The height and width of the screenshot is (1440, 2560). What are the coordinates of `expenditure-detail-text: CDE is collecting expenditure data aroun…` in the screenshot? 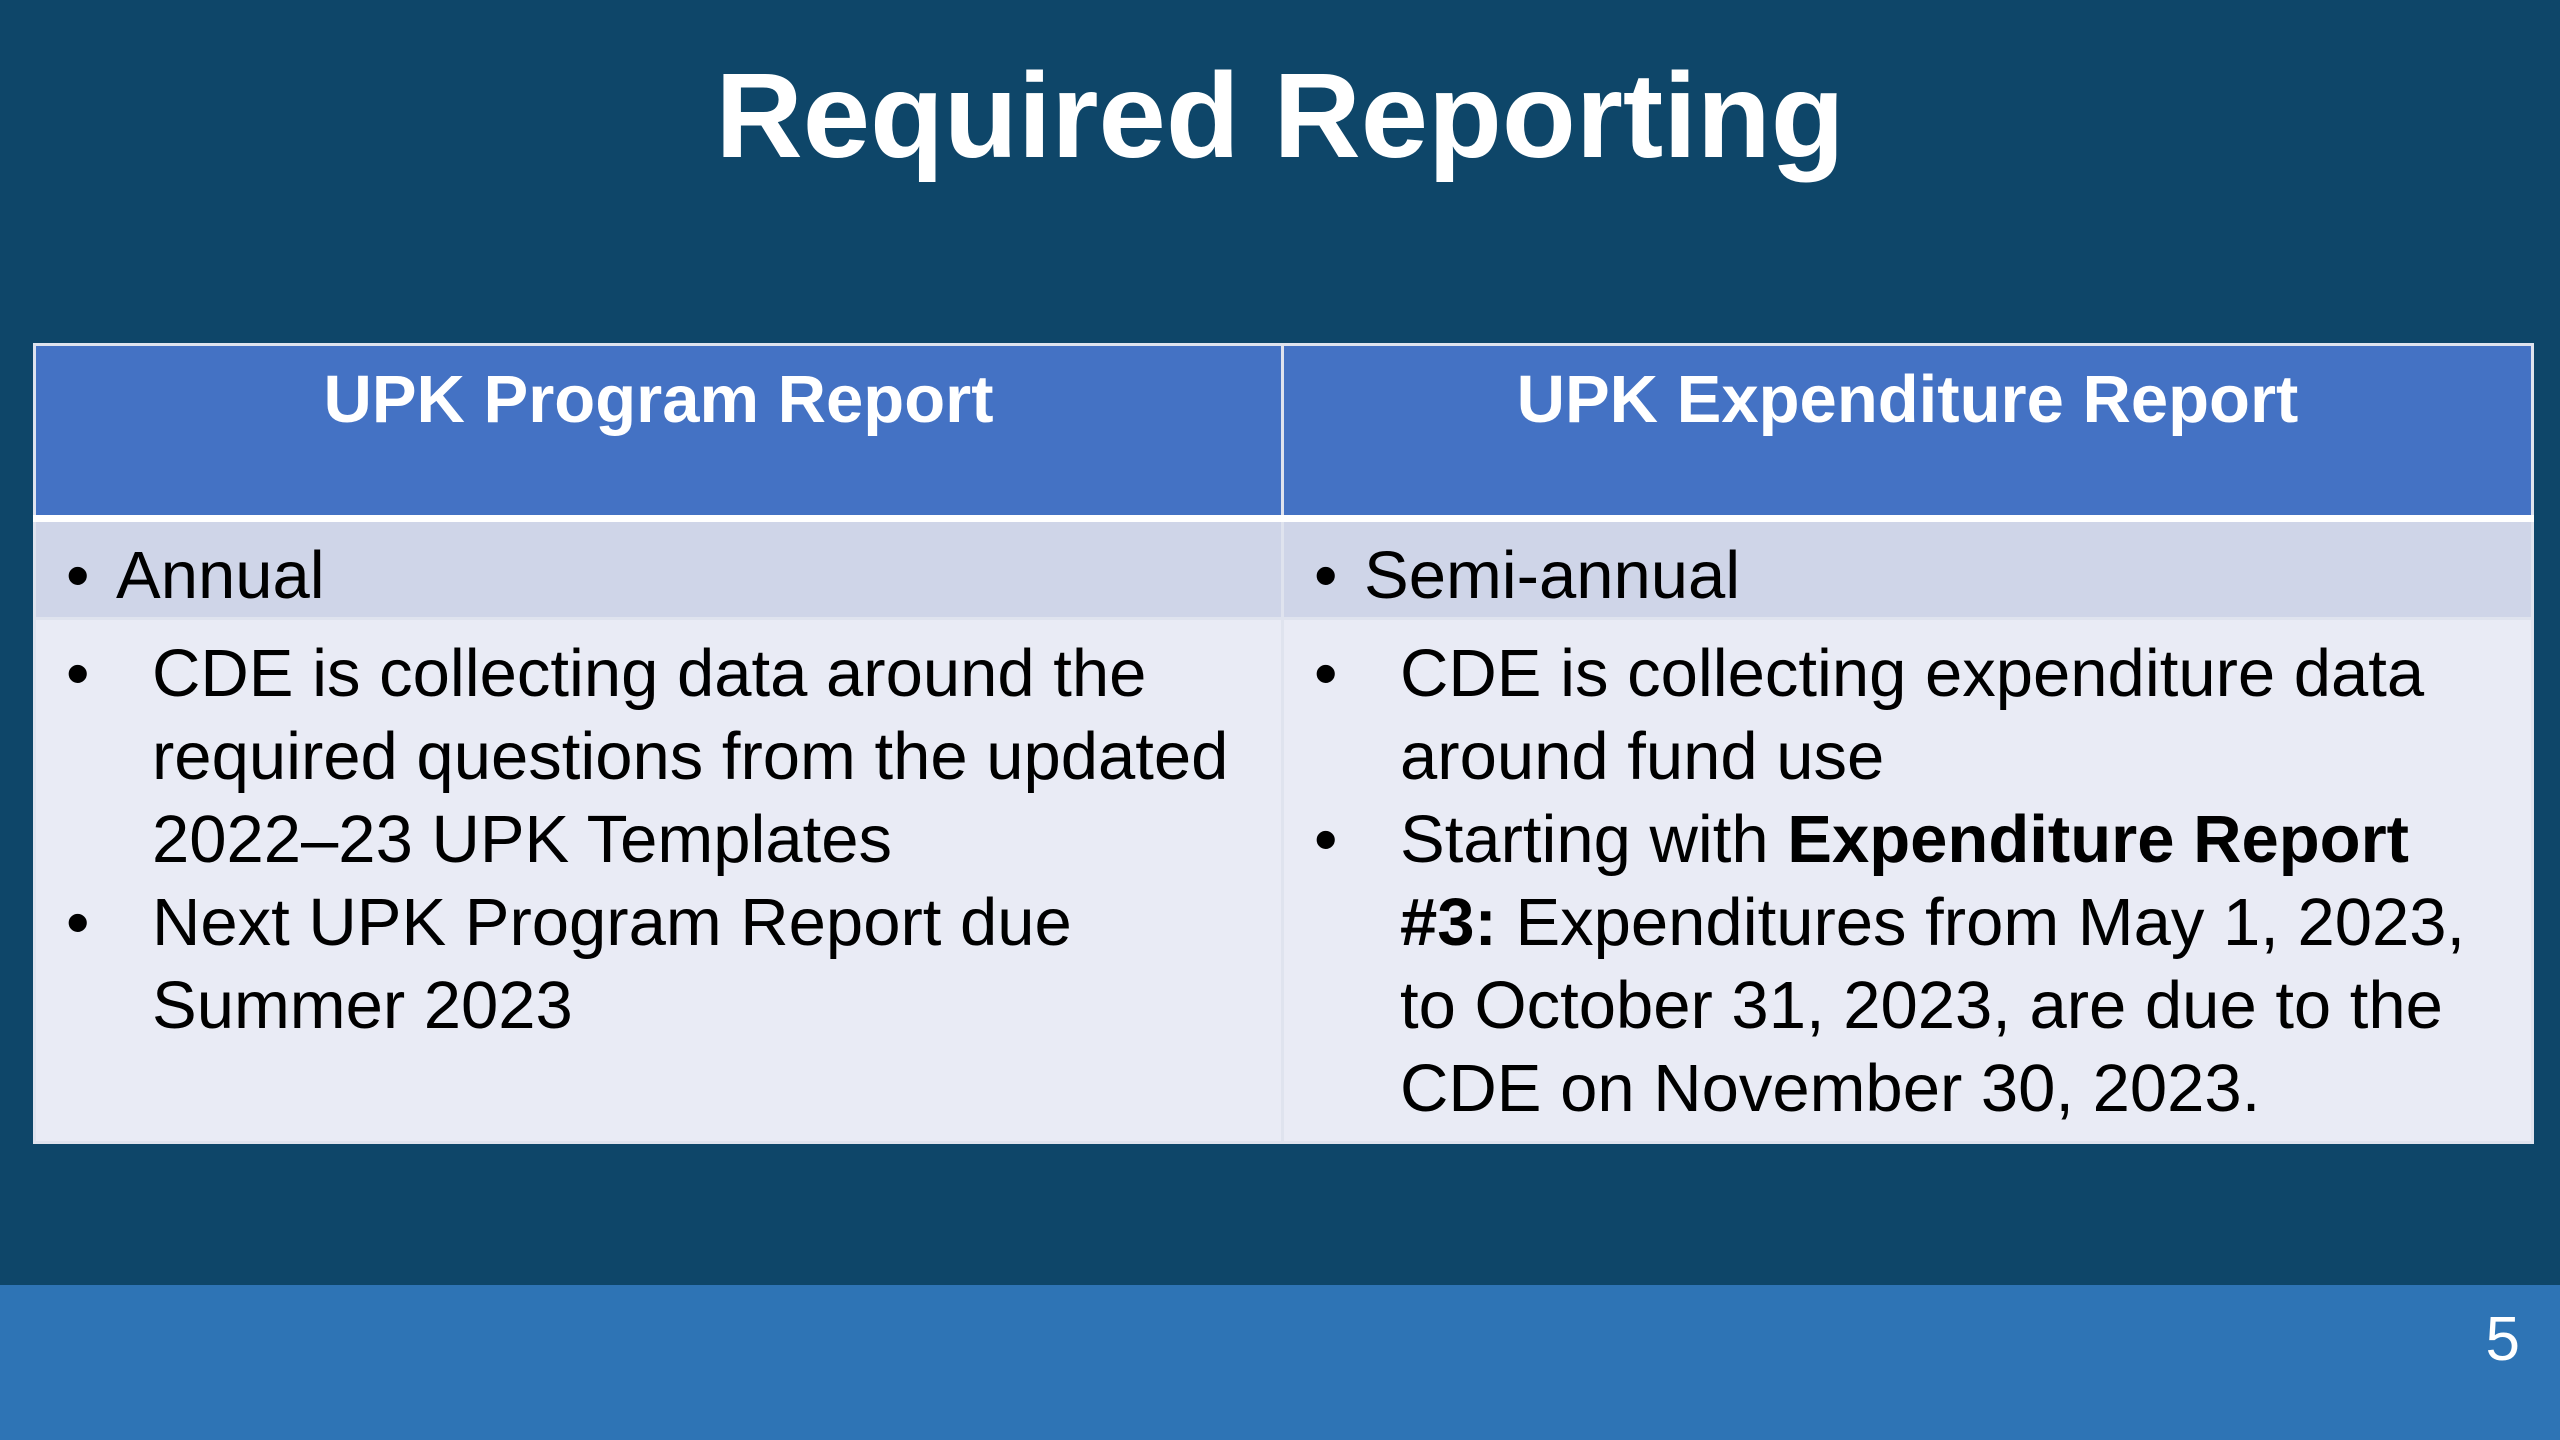 It's located at (1912, 715).